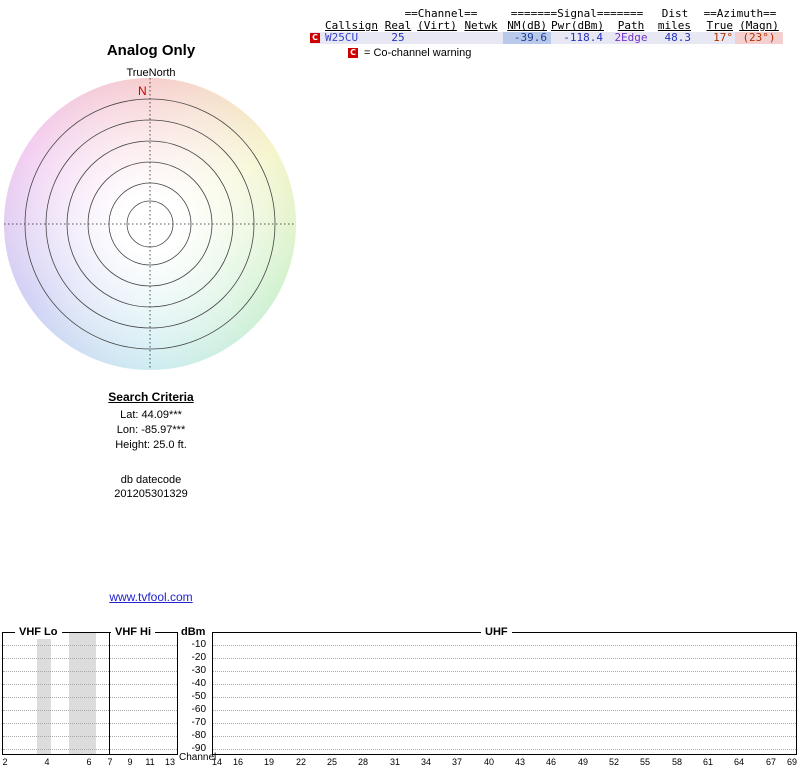 This screenshot has height=768, width=800. What do you see at coordinates (342, 38) in the screenshot?
I see `callsign-link: W25CU` at bounding box center [342, 38].